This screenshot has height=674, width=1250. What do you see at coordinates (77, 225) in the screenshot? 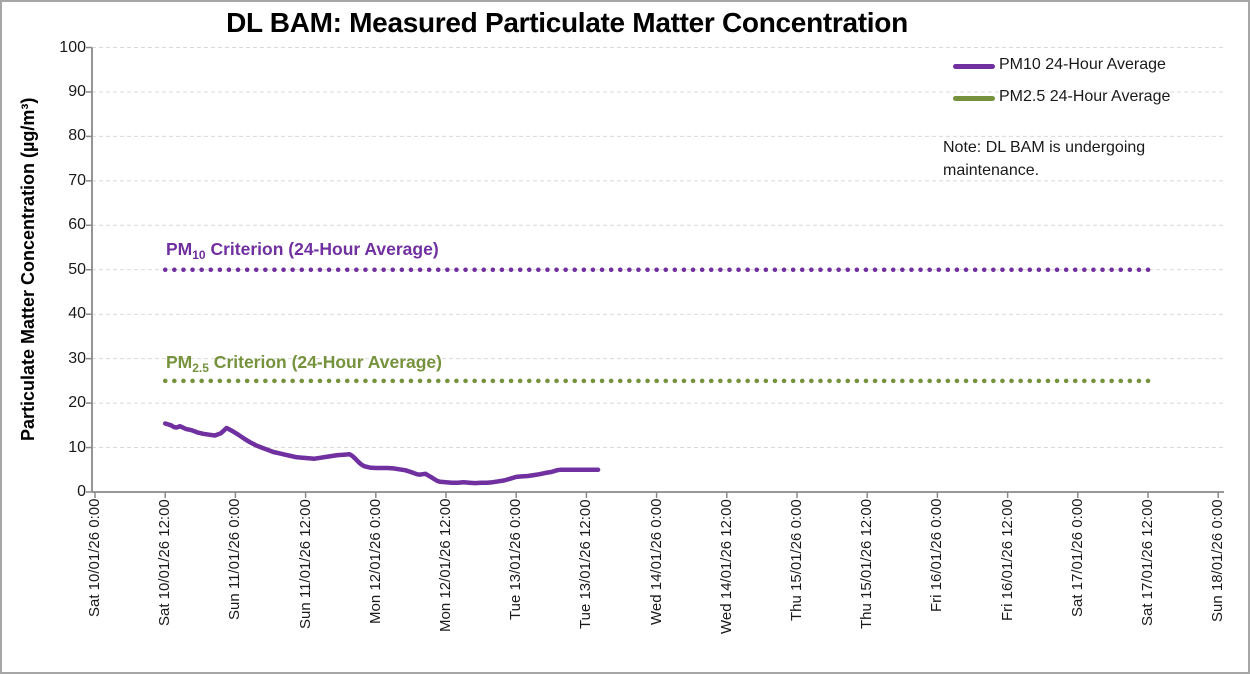
I see `y-tick-label: 60` at bounding box center [77, 225].